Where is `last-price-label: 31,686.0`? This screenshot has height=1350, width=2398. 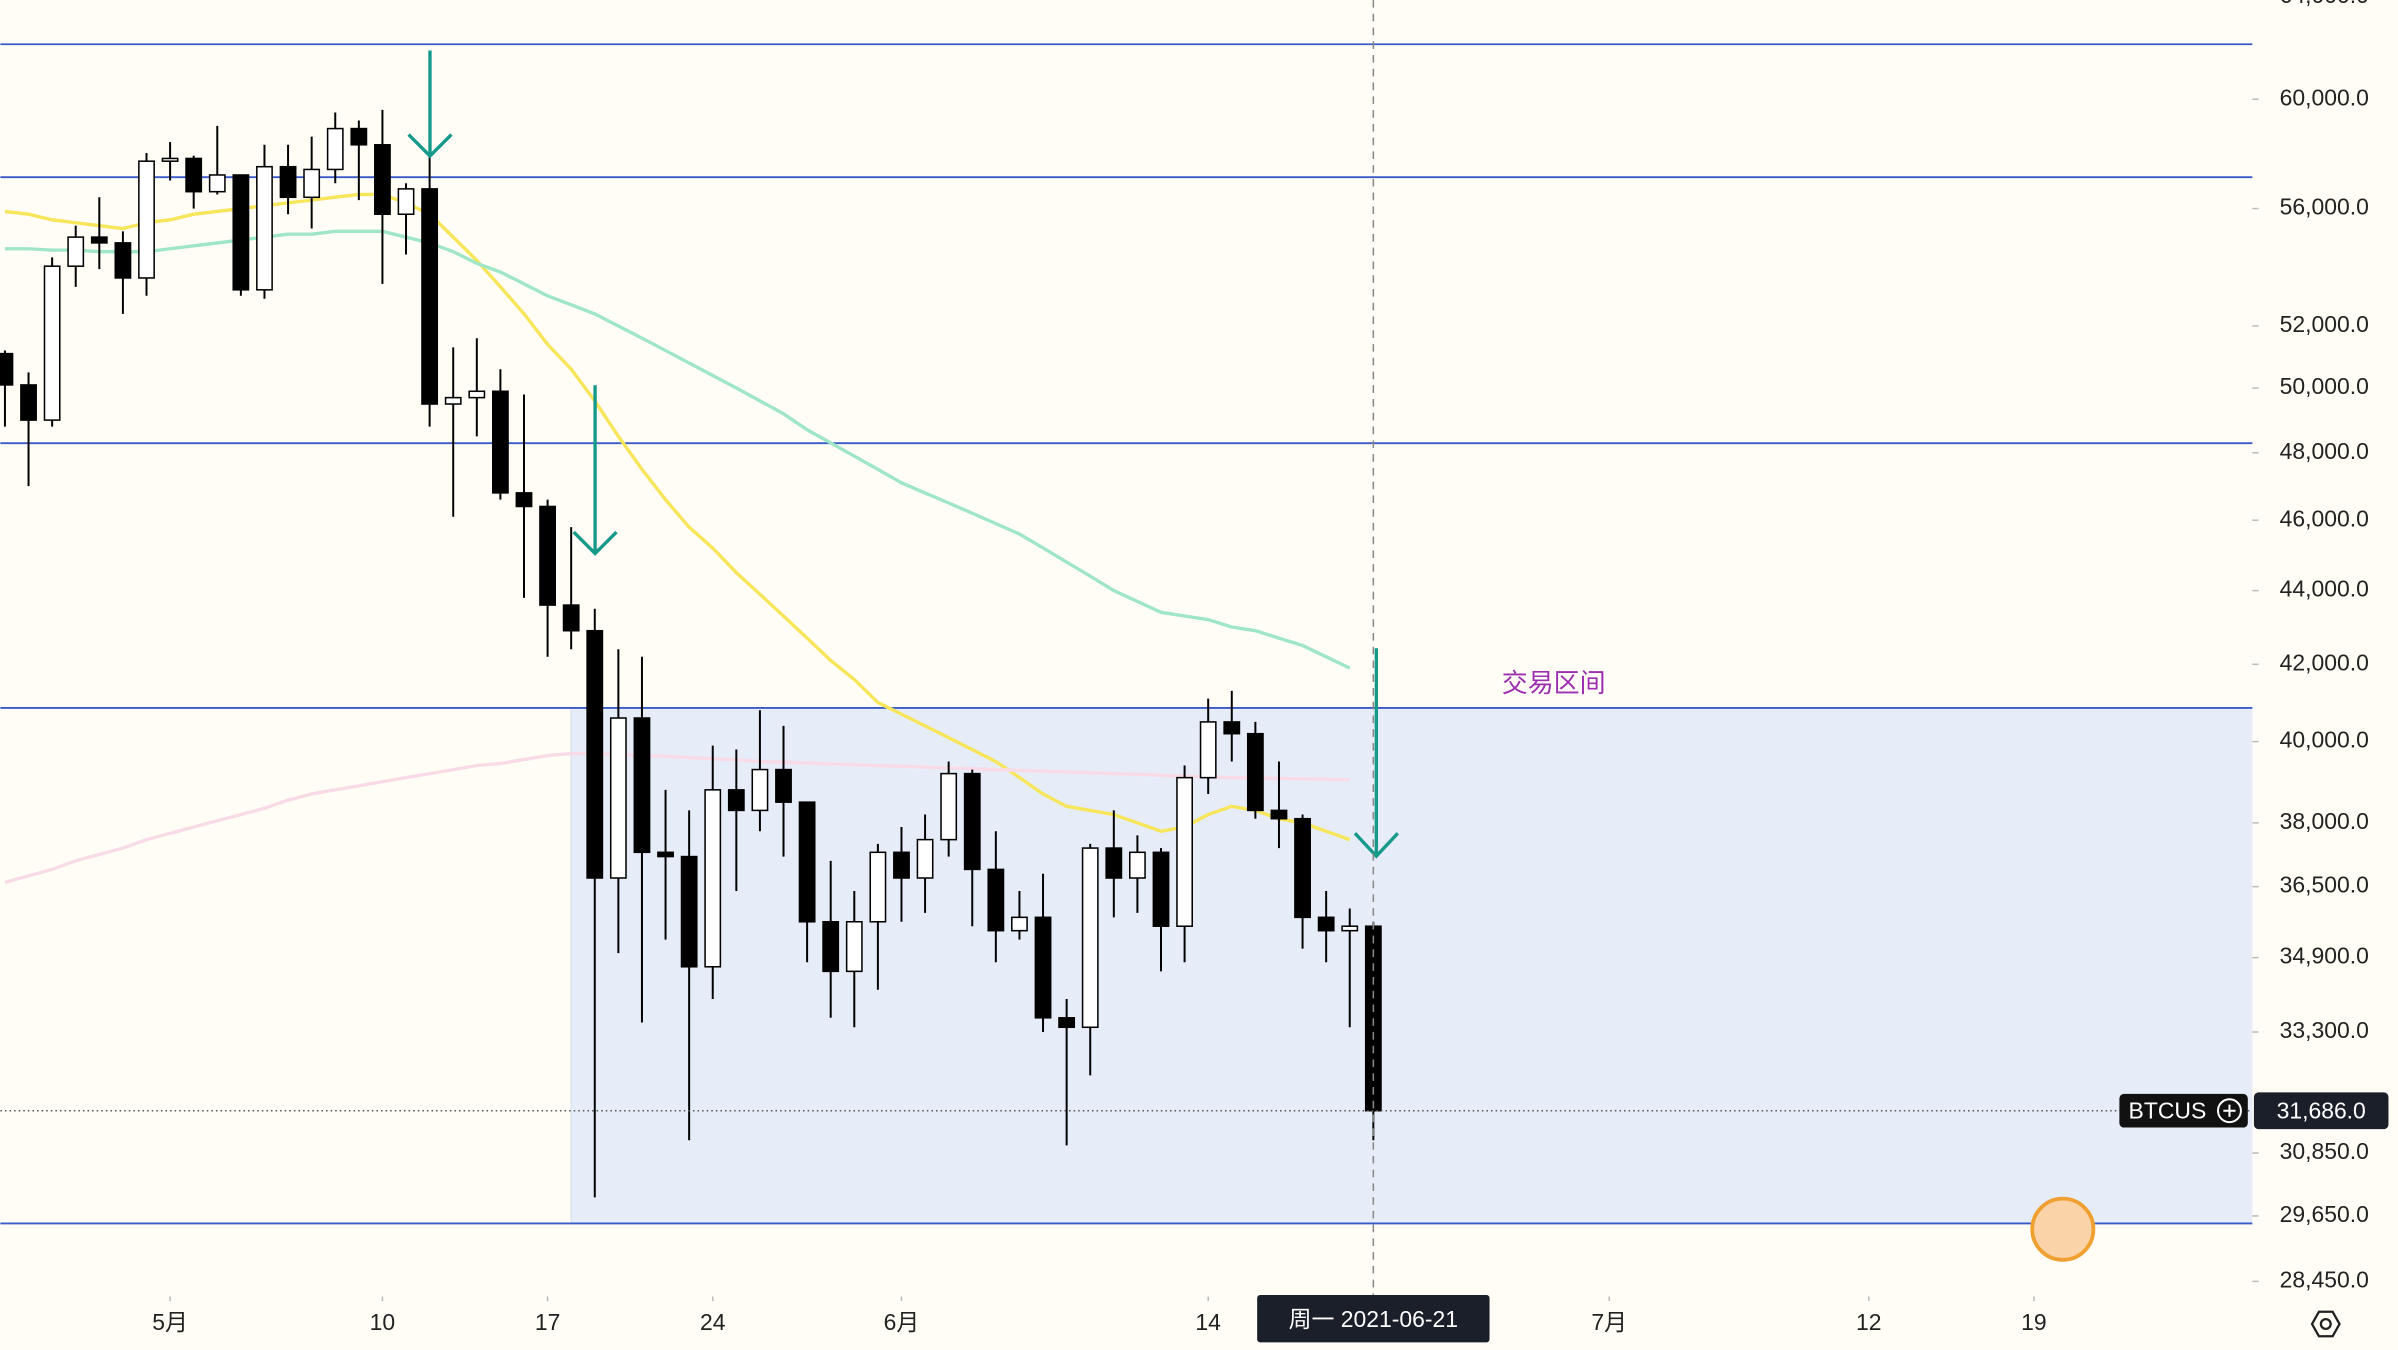 last-price-label: 31,686.0 is located at coordinates (2321, 1110).